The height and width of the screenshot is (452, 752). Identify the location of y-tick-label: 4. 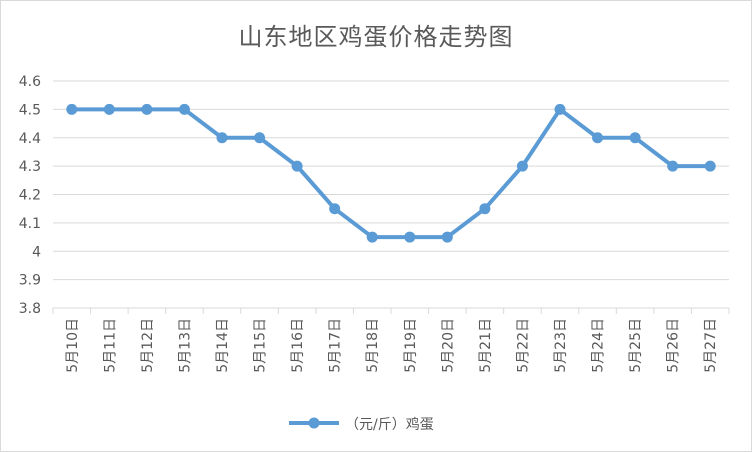
(36, 252).